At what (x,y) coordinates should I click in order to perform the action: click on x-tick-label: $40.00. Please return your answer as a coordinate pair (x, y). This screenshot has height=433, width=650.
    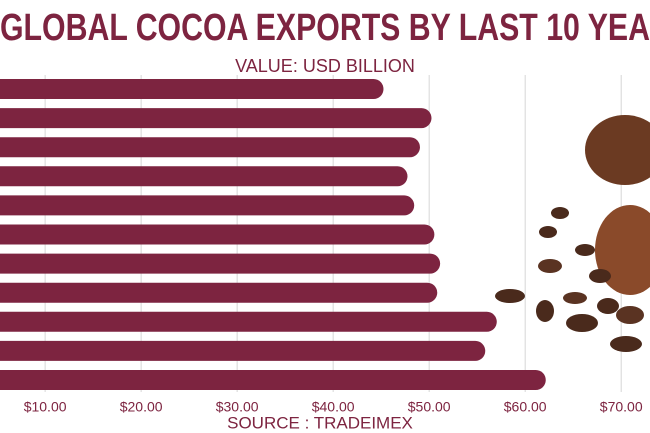
    Looking at the image, I should click on (333, 407).